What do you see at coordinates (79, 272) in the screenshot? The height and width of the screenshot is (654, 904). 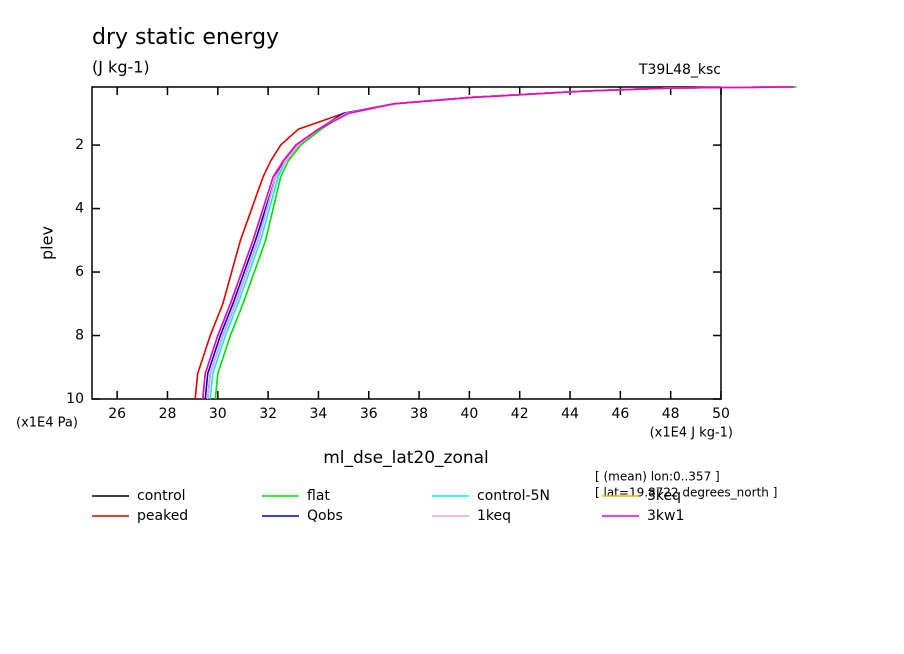 I see `y-tick-label: 6` at bounding box center [79, 272].